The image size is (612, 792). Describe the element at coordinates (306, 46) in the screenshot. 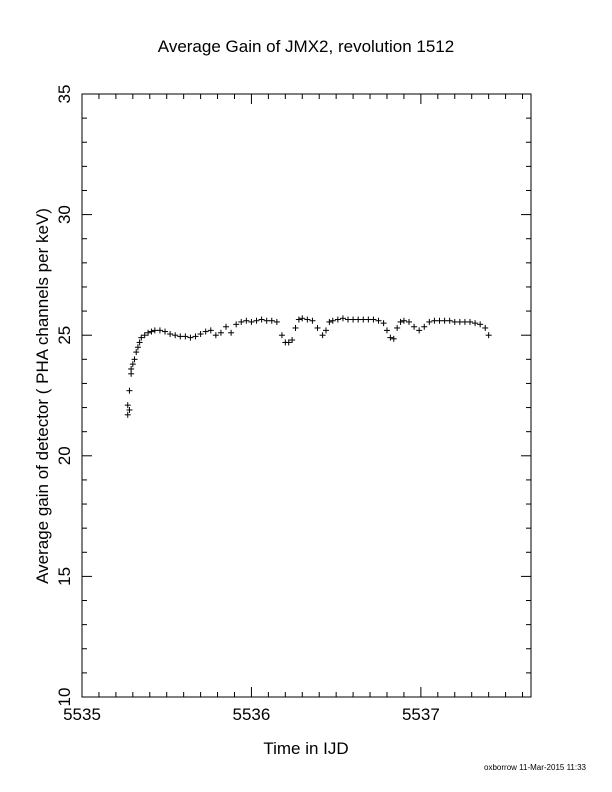

I see `chart-title: Average Gain of JMX2, revolution 1512` at that location.